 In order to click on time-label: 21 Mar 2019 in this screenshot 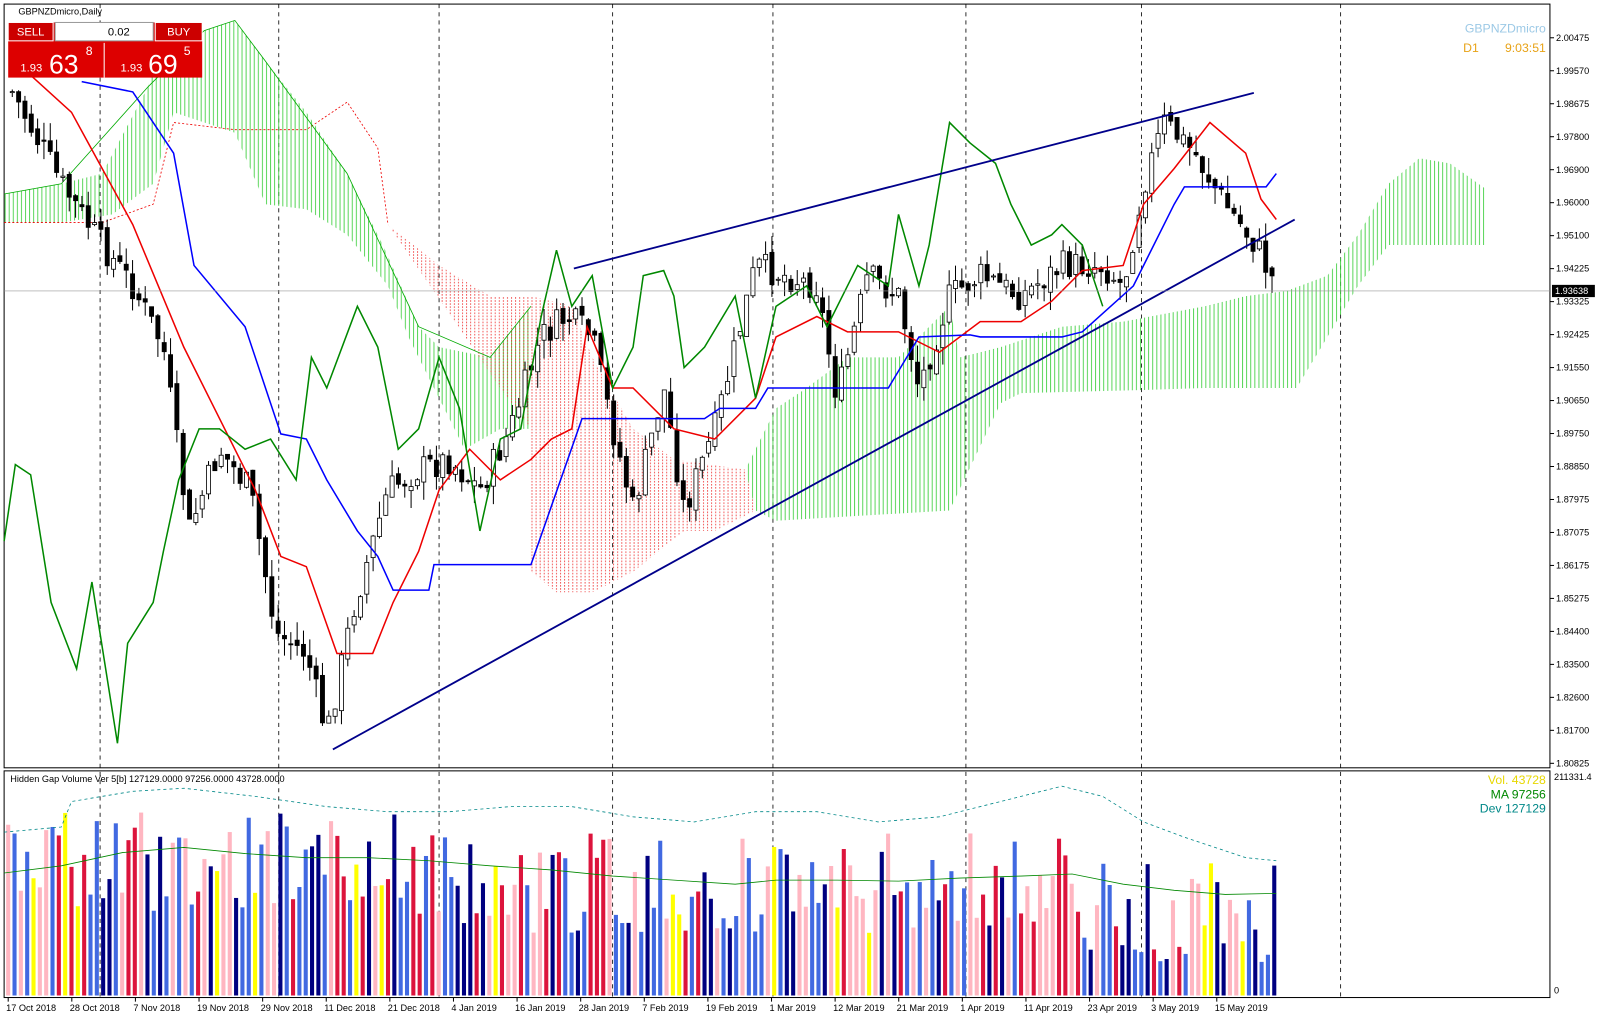, I will do `click(923, 1008)`.